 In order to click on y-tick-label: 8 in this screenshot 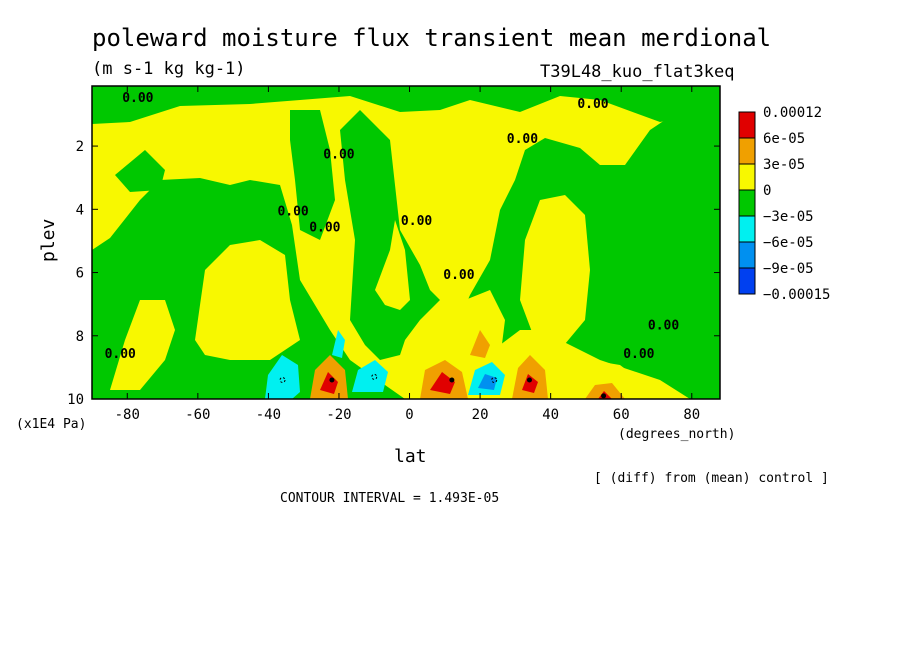, I will do `click(80, 337)`.